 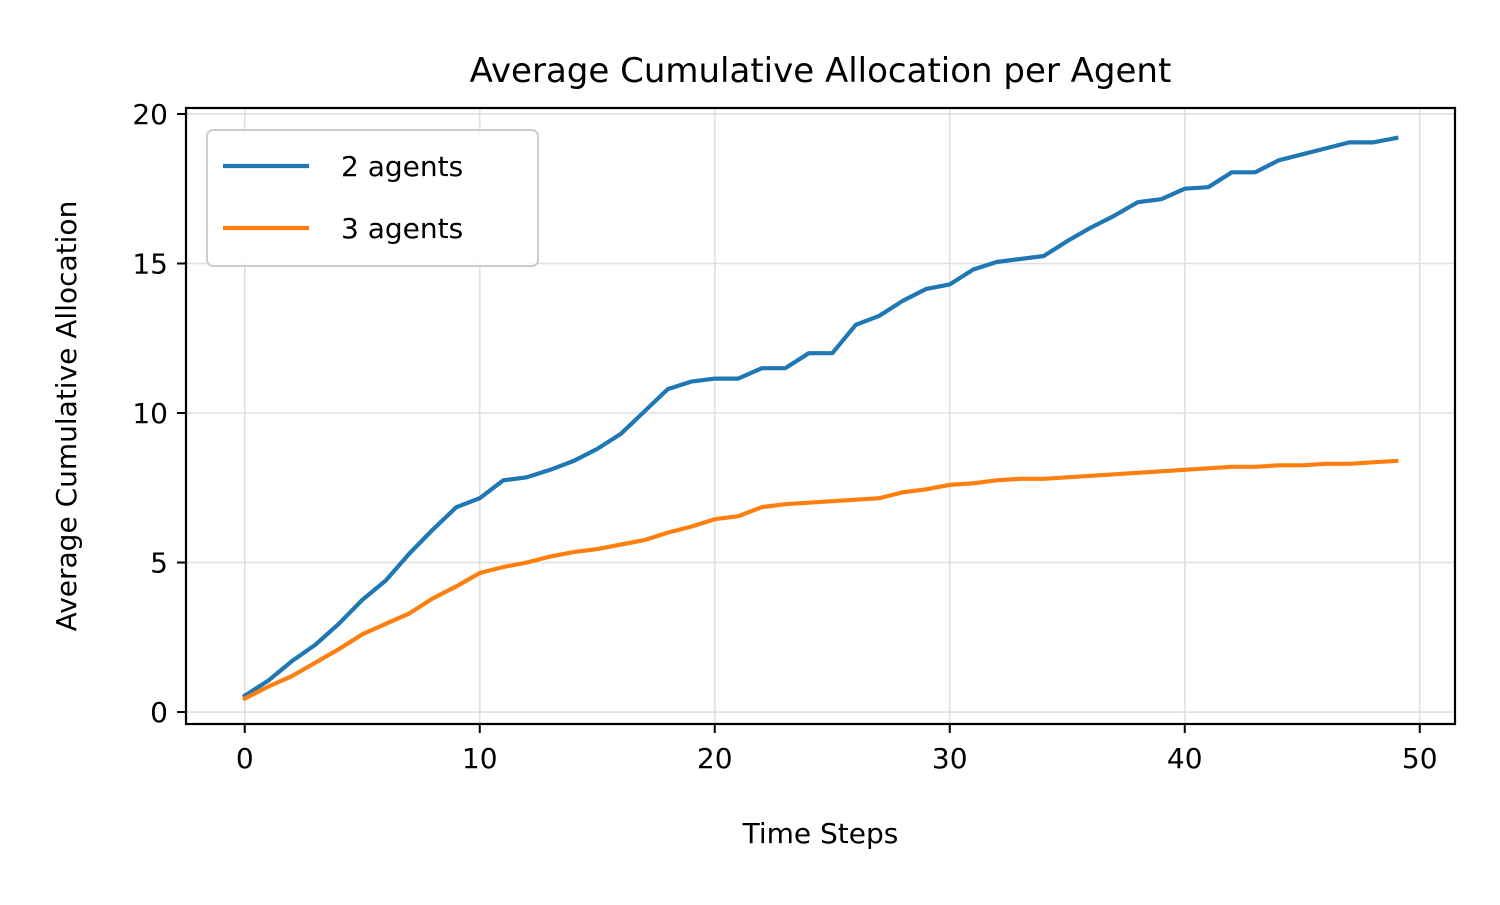 What do you see at coordinates (159, 563) in the screenshot?
I see `y-tick-label: 5` at bounding box center [159, 563].